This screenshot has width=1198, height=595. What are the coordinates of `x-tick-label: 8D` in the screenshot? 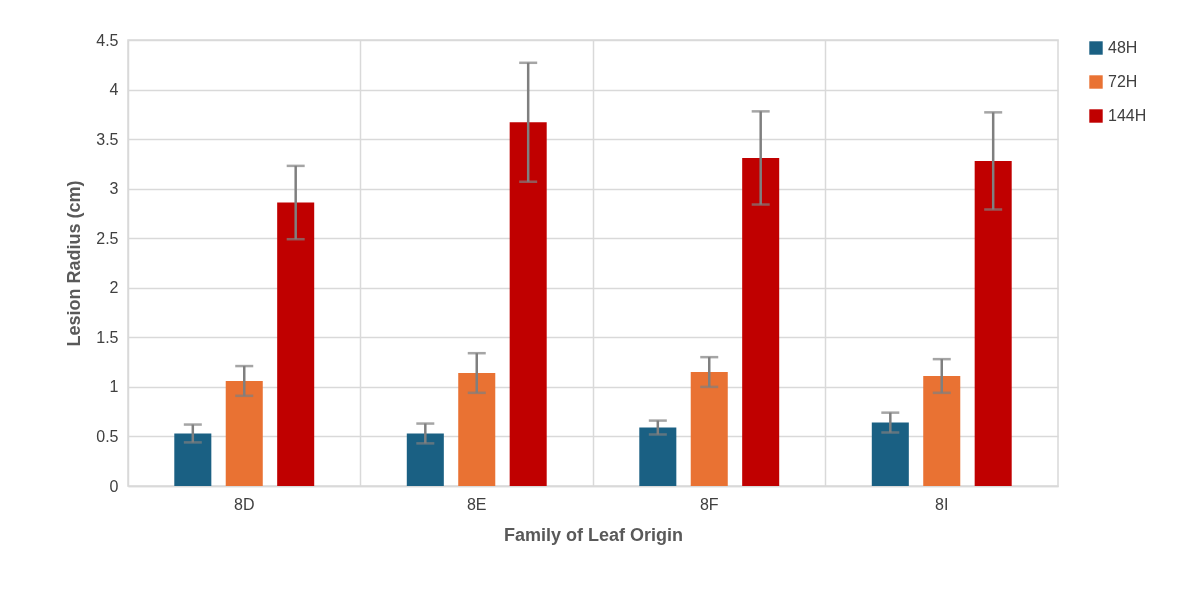 It's located at (244, 504).